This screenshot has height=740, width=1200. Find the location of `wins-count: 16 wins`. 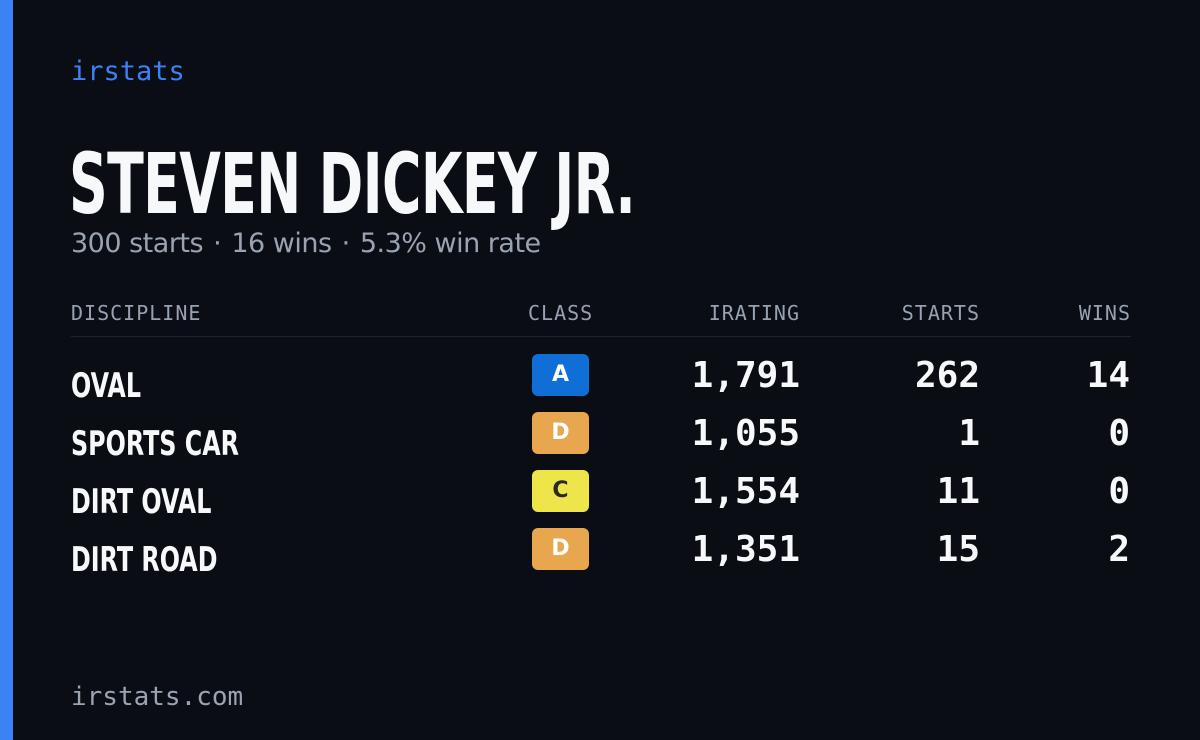

wins-count: 16 wins is located at coordinates (281, 243).